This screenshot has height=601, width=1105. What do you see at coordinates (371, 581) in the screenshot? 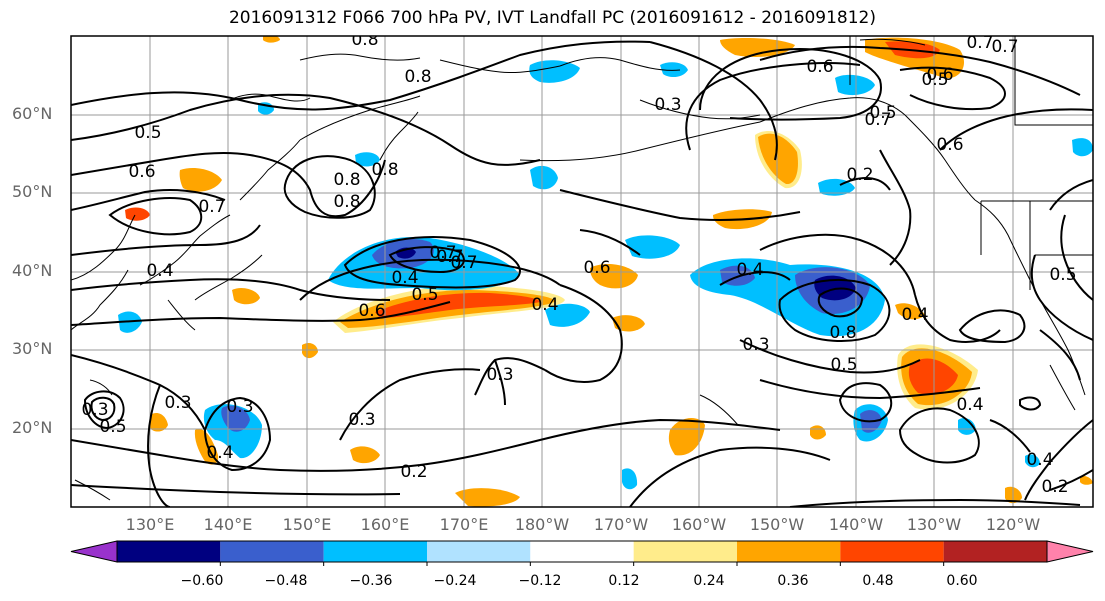
I see `colorbar-tick-label: −0.36` at bounding box center [371, 581].